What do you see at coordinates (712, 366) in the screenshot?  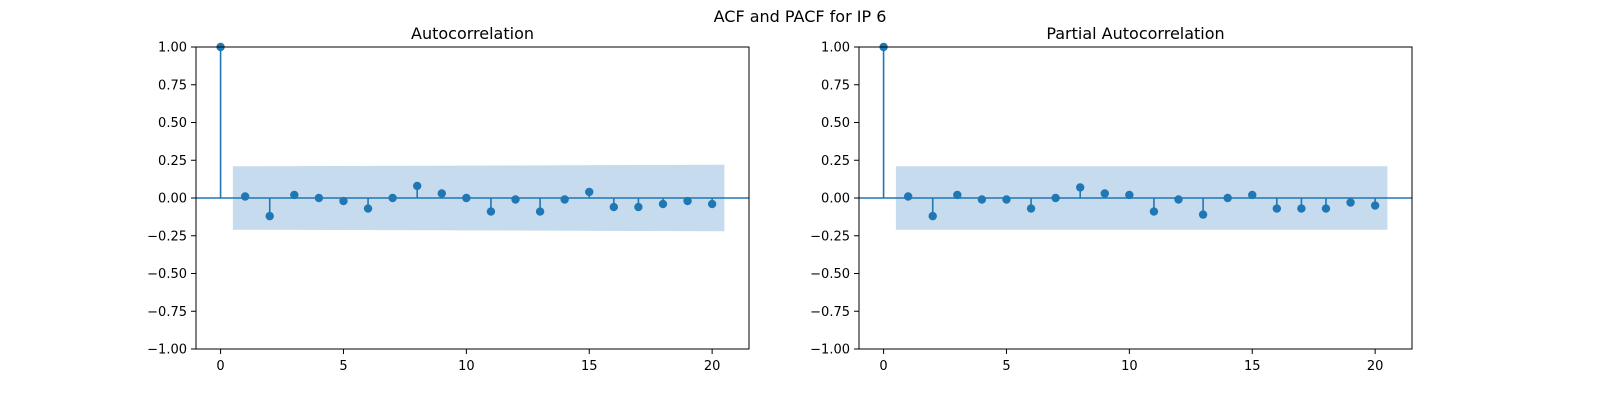 I see `acf-xtick-label: 20` at bounding box center [712, 366].